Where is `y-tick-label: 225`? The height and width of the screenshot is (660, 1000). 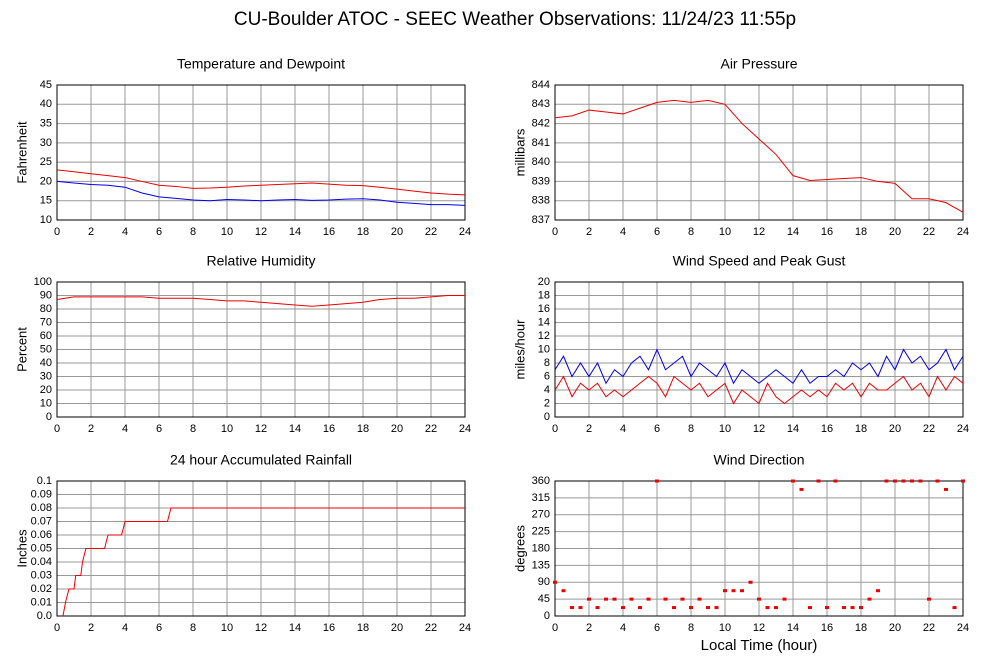
y-tick-label: 225 is located at coordinates (541, 532).